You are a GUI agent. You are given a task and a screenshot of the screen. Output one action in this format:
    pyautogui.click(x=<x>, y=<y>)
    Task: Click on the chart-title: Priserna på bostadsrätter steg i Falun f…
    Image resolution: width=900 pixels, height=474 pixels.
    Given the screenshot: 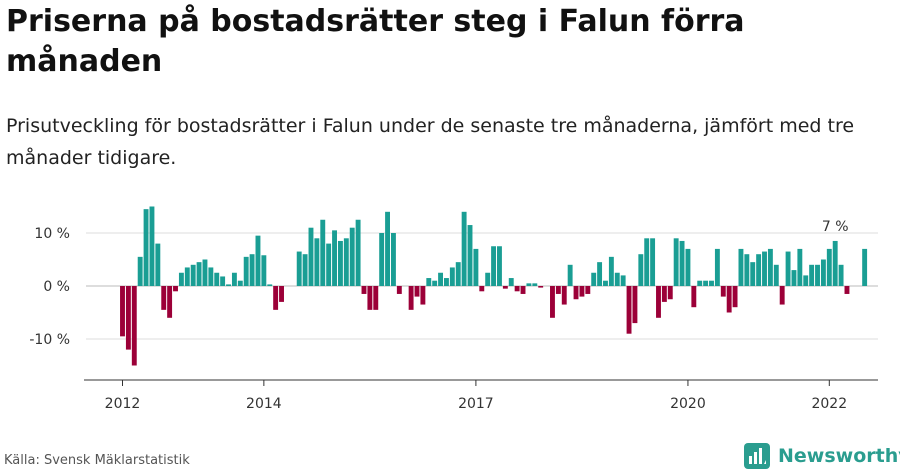 What is the action you would take?
    pyautogui.click(x=375, y=41)
    